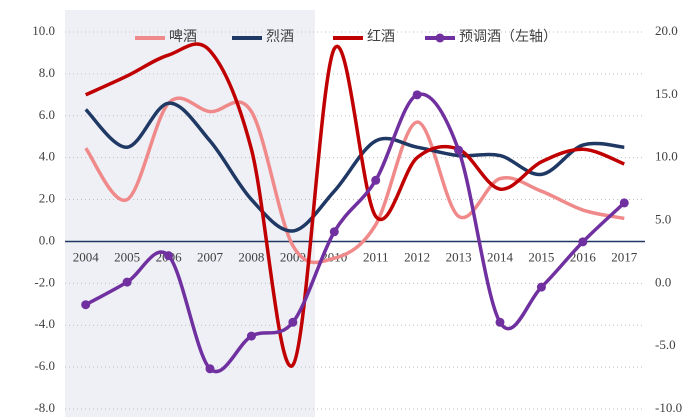  Describe the element at coordinates (47, 72) in the screenshot. I see `y-tick-label: 8.0` at that location.